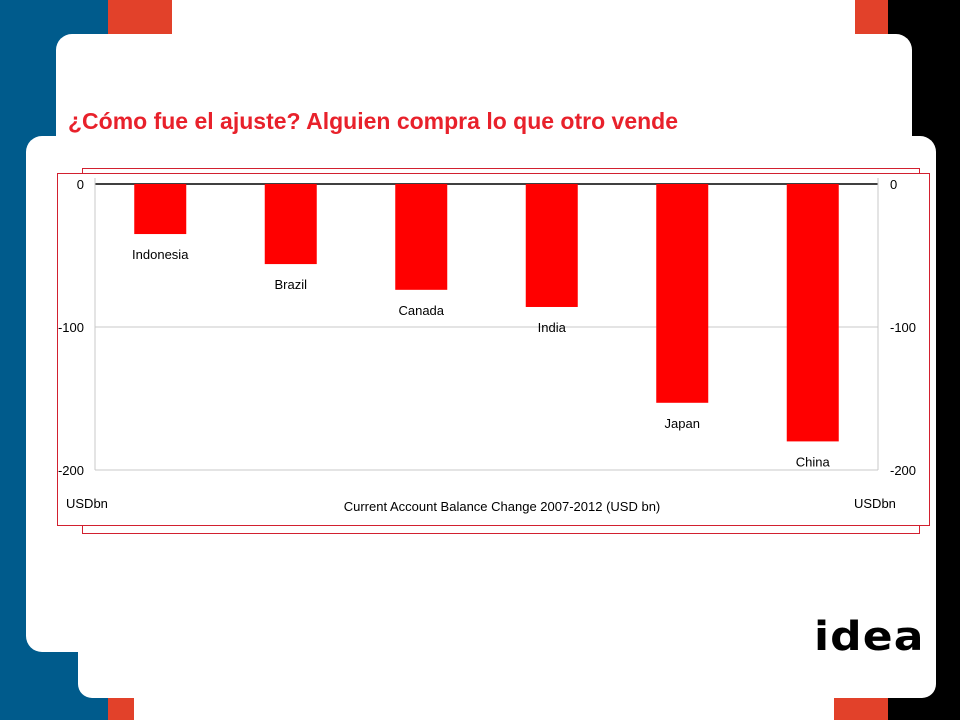 This screenshot has height=720, width=960. I want to click on red-tab-top-left, so click(140, 18).